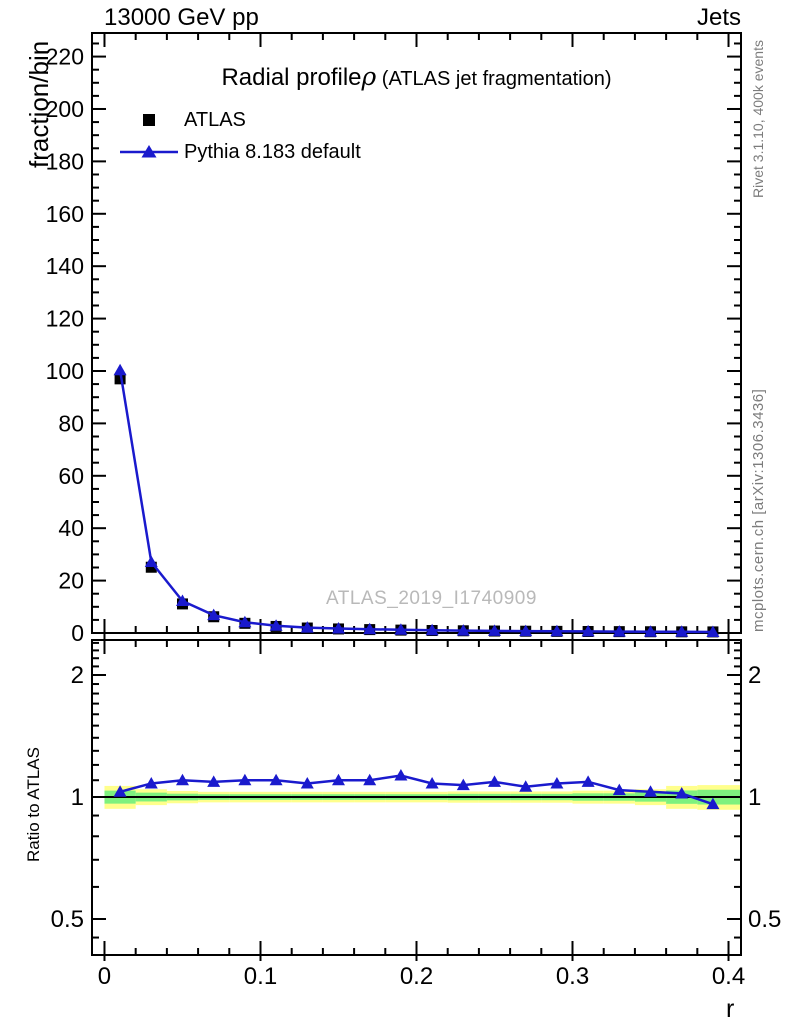 The height and width of the screenshot is (1024, 786). I want to click on legend-item-atlas: ATLAS, so click(239, 120).